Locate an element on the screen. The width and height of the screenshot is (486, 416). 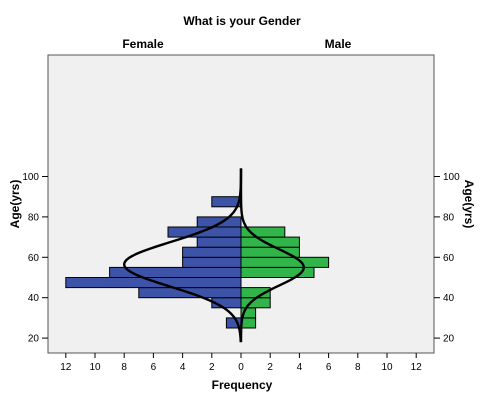
y-tick-label-left: 40 is located at coordinates (34, 298).